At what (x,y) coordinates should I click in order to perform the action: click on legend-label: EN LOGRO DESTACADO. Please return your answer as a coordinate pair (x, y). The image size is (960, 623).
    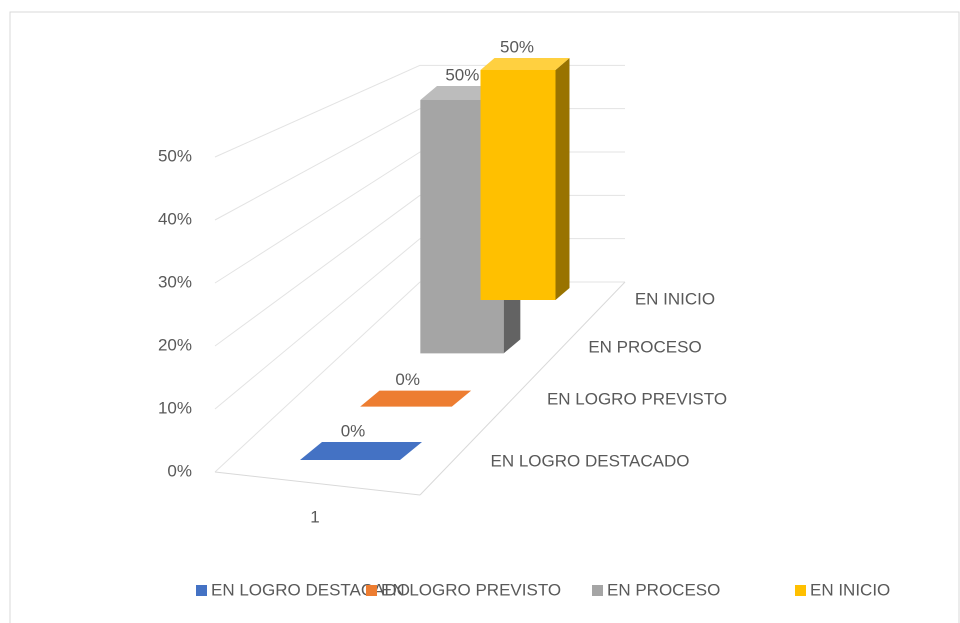
    Looking at the image, I should click on (310, 589).